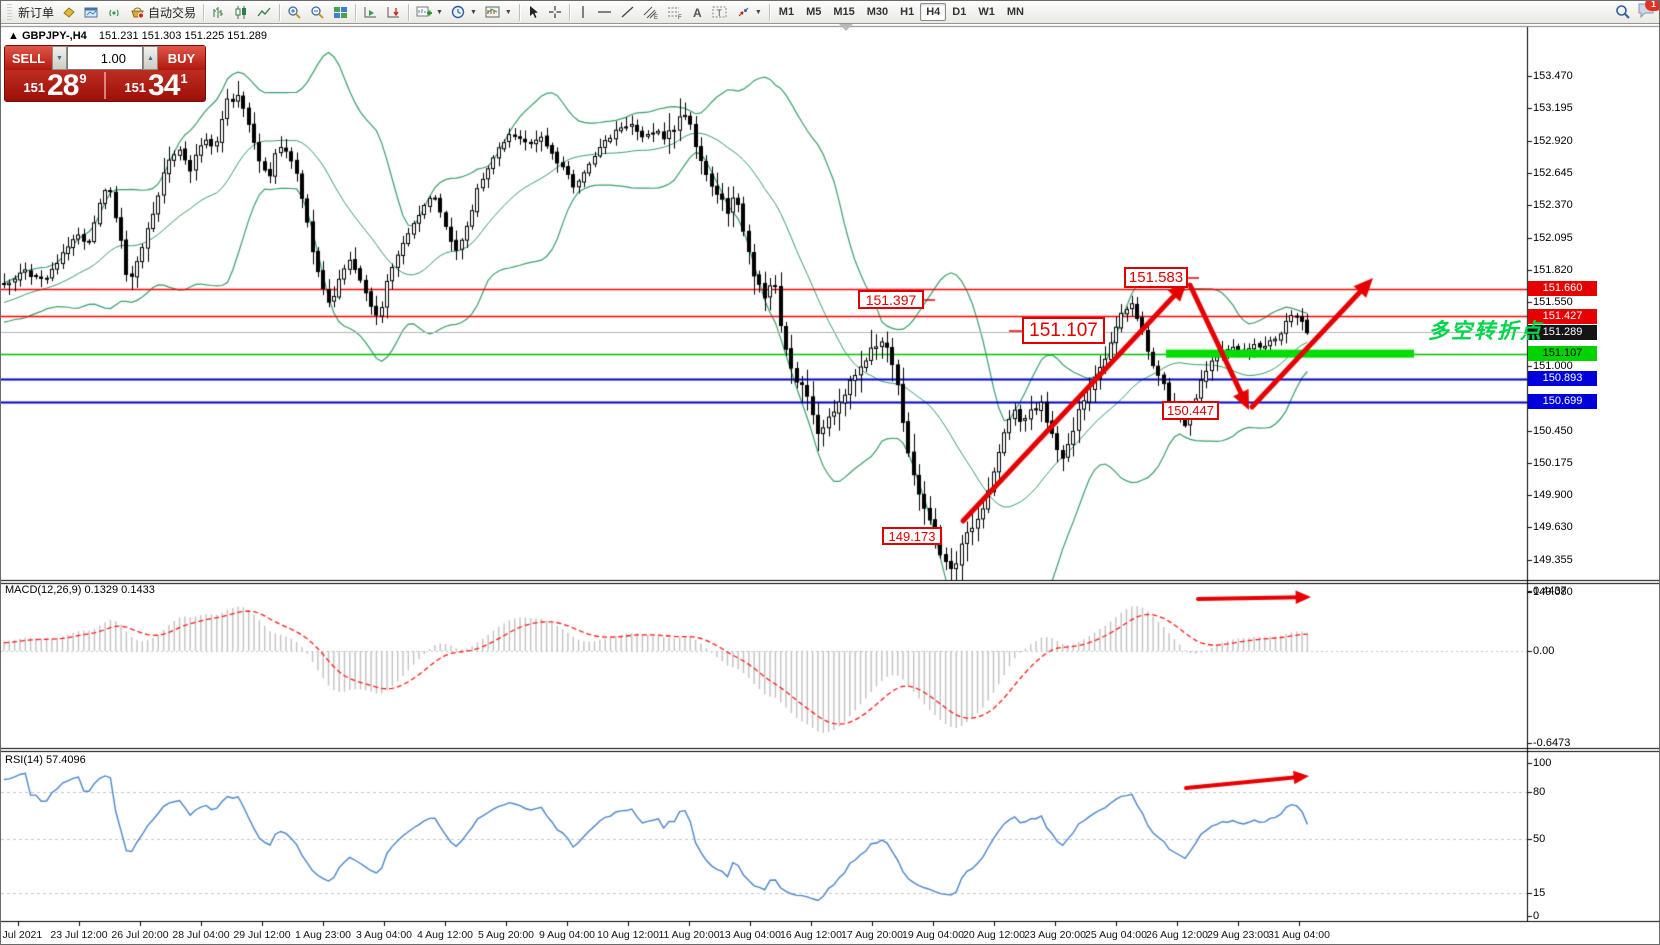  I want to click on arrows-dropdown: ▼, so click(749, 12).